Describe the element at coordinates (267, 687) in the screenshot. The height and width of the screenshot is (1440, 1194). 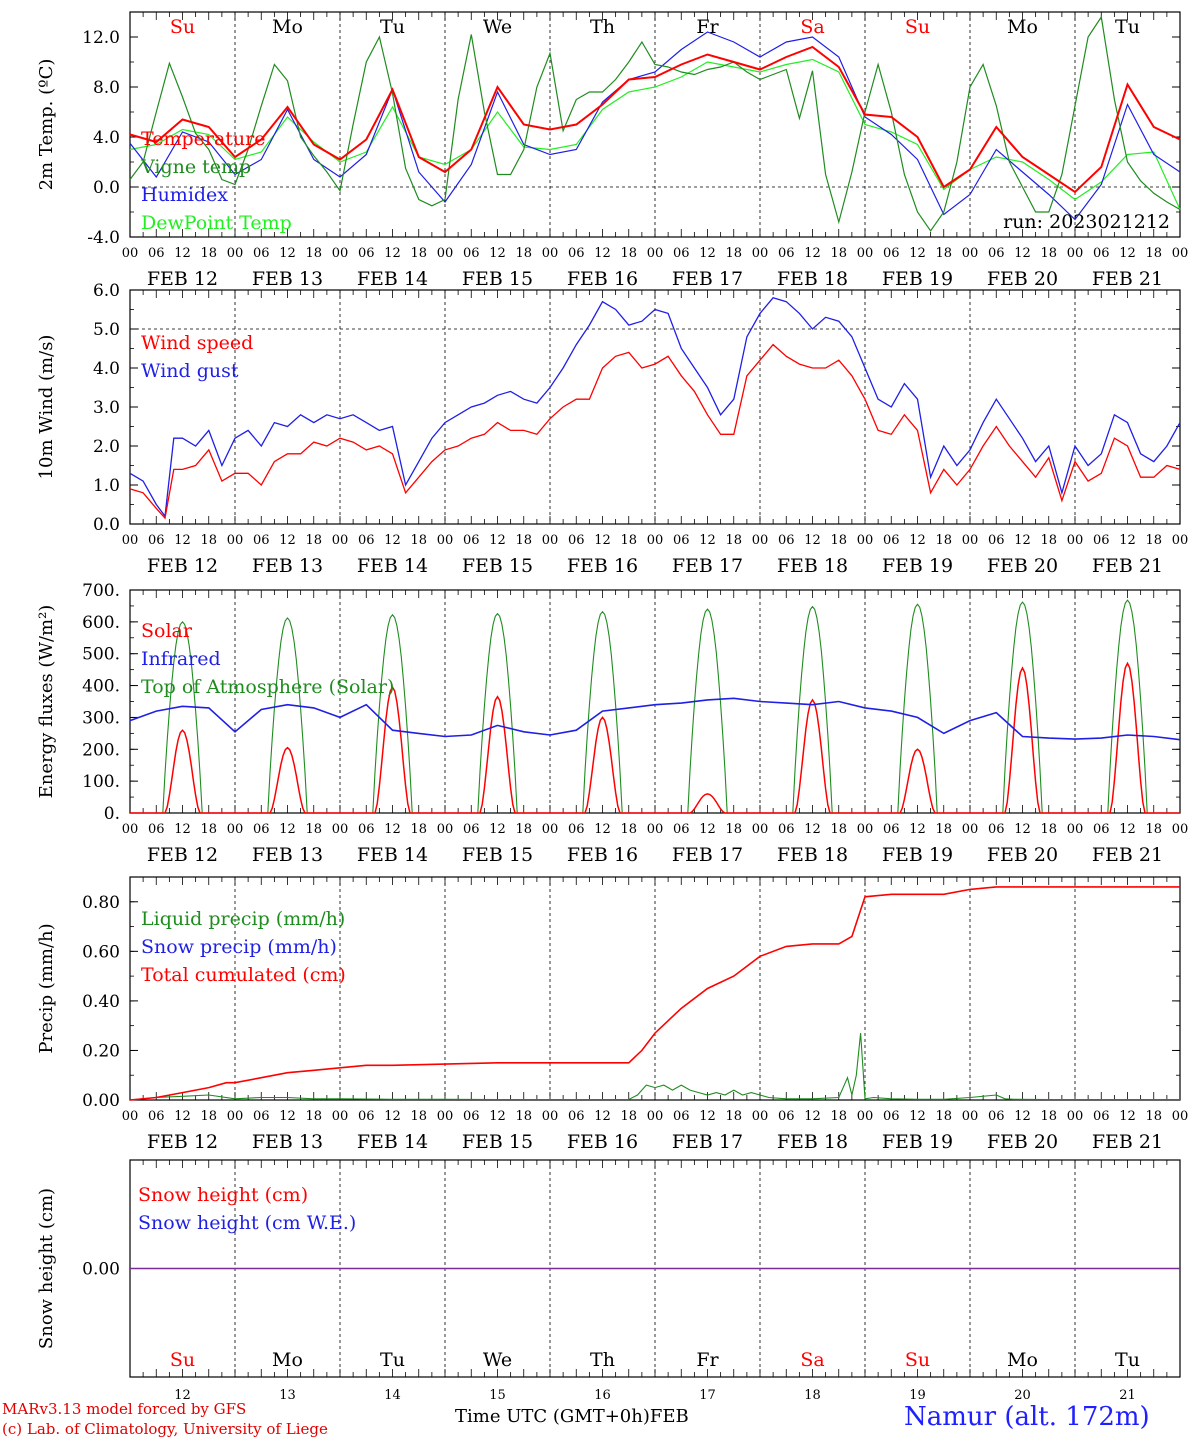
I see `legend-entry: Top of Atmosphere (Solar)` at that location.